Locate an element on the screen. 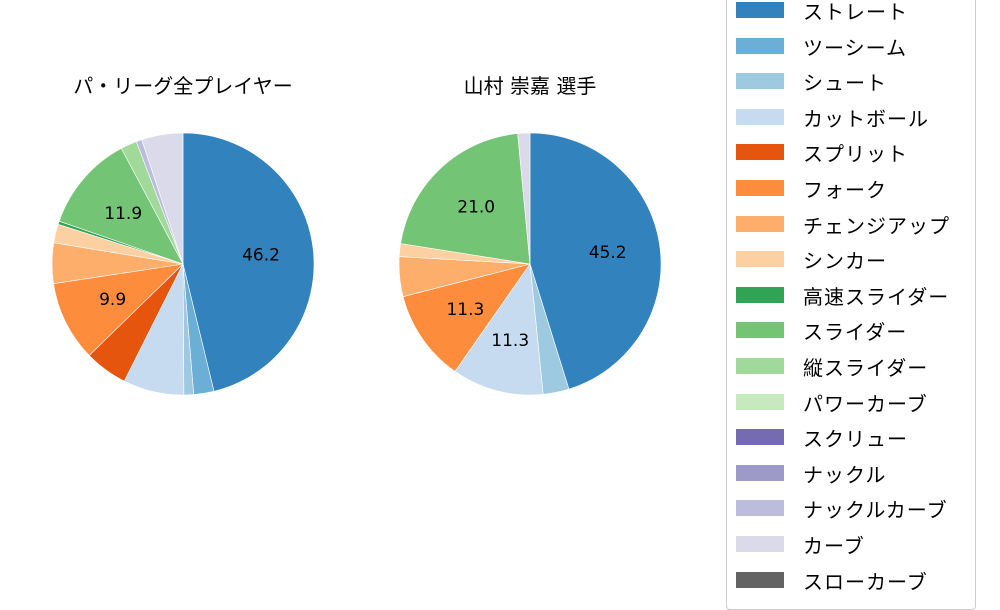  slice-value-label: 21.0 is located at coordinates (476, 208).